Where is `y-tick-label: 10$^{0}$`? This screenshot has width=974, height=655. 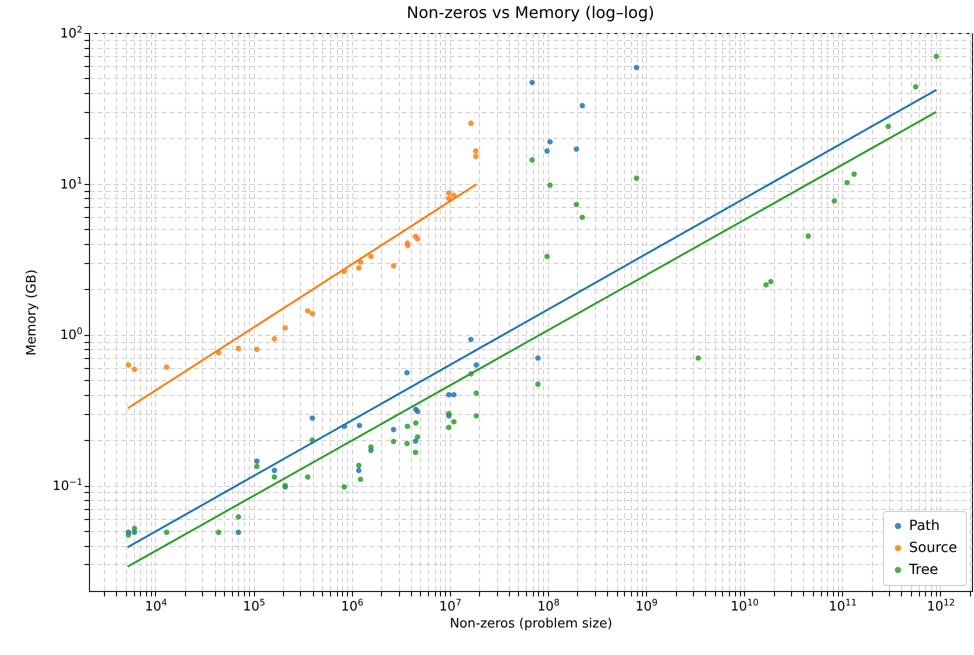 y-tick-label: 10$^{0}$ is located at coordinates (71, 335).